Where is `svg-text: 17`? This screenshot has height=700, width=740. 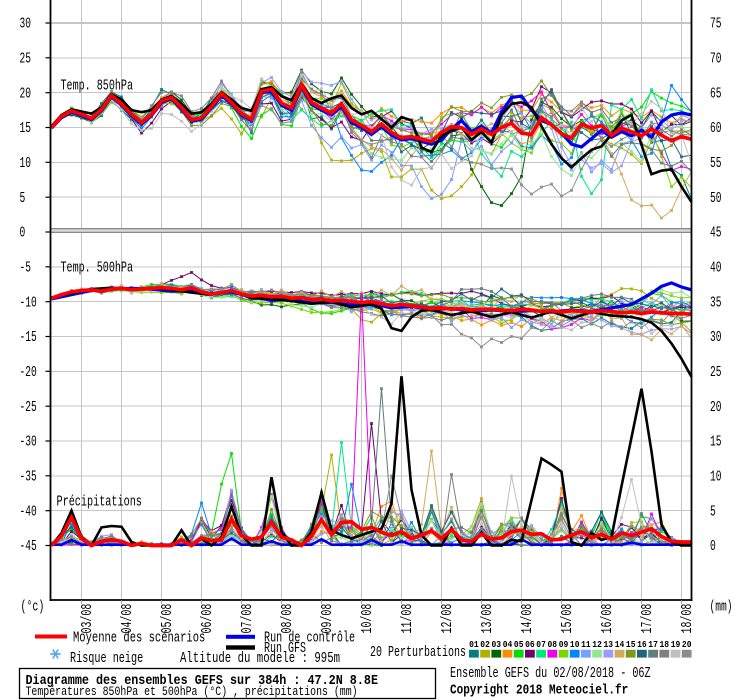
svg-text: 17 is located at coordinates (653, 644).